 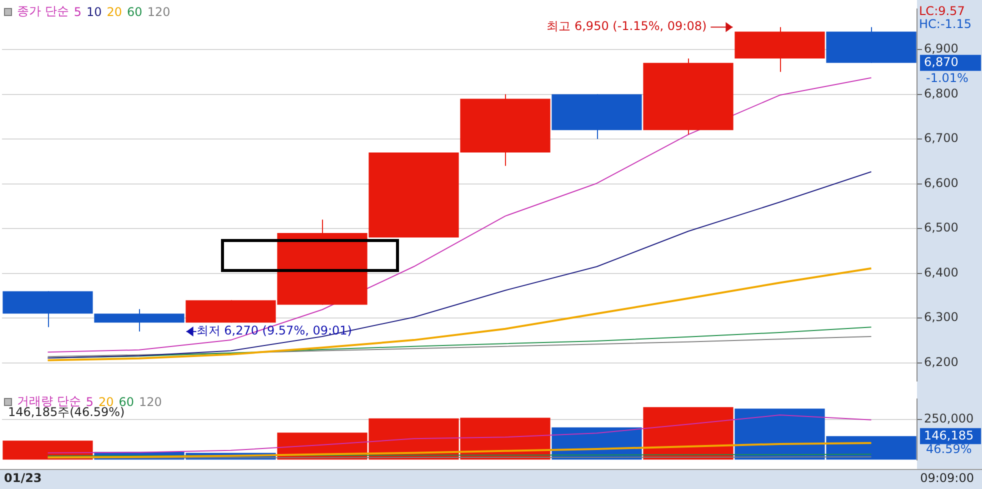 What do you see at coordinates (78, 11) in the screenshot?
I see `text: 5` at bounding box center [78, 11].